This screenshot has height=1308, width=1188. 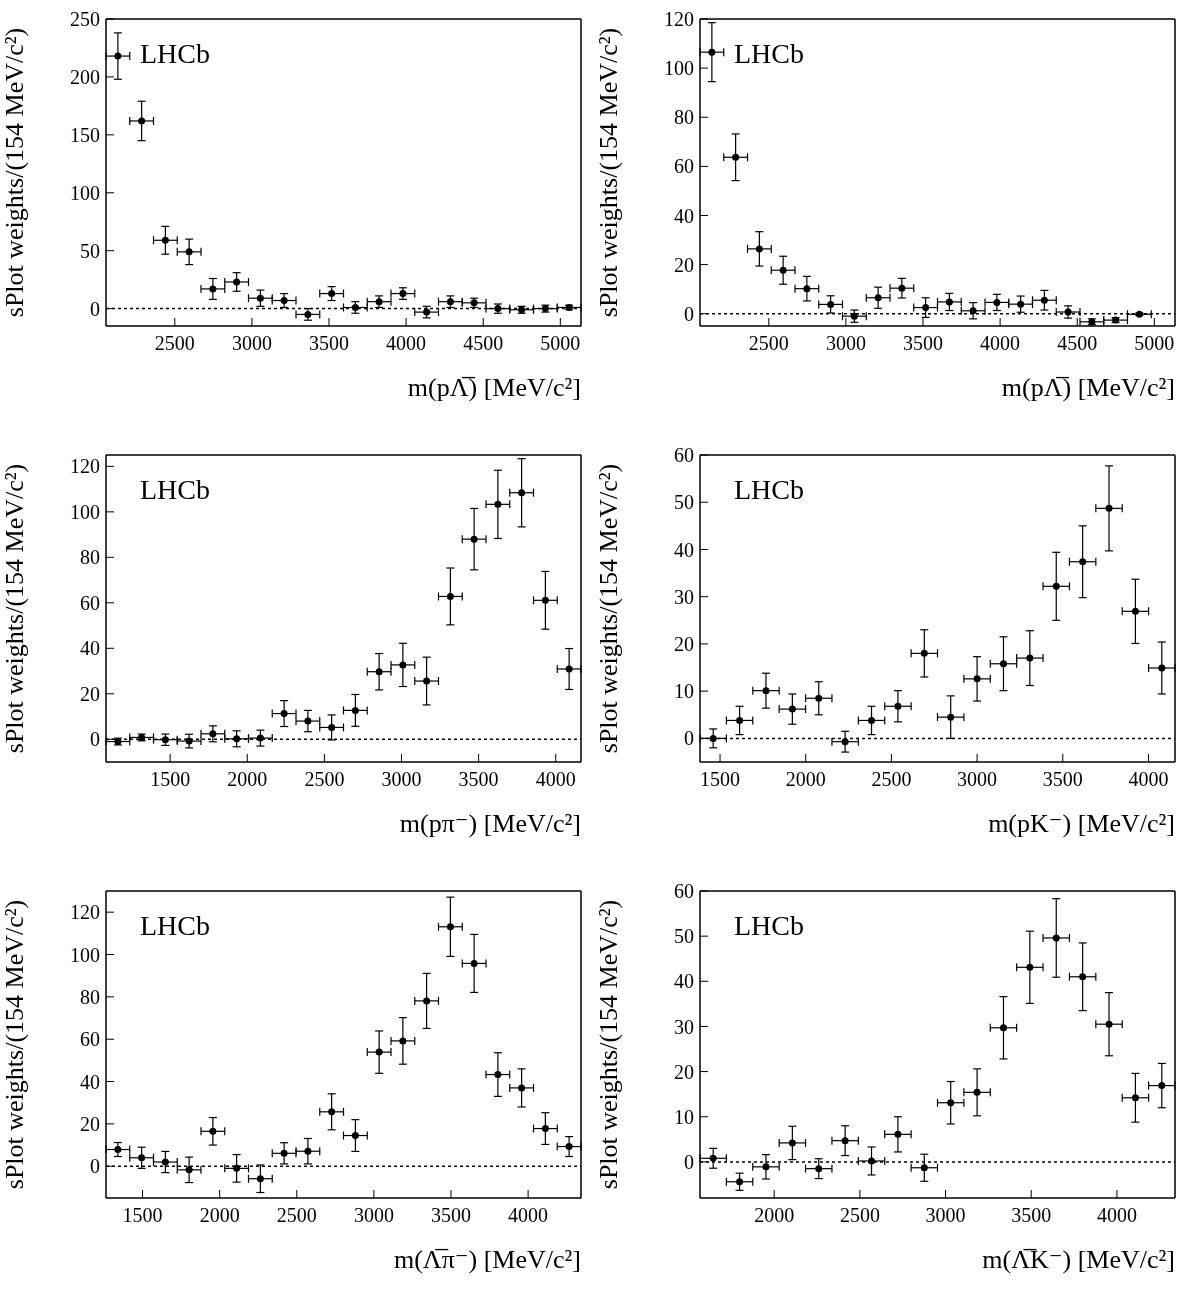 I want to click on y-tick-label: 250, so click(x=85, y=19).